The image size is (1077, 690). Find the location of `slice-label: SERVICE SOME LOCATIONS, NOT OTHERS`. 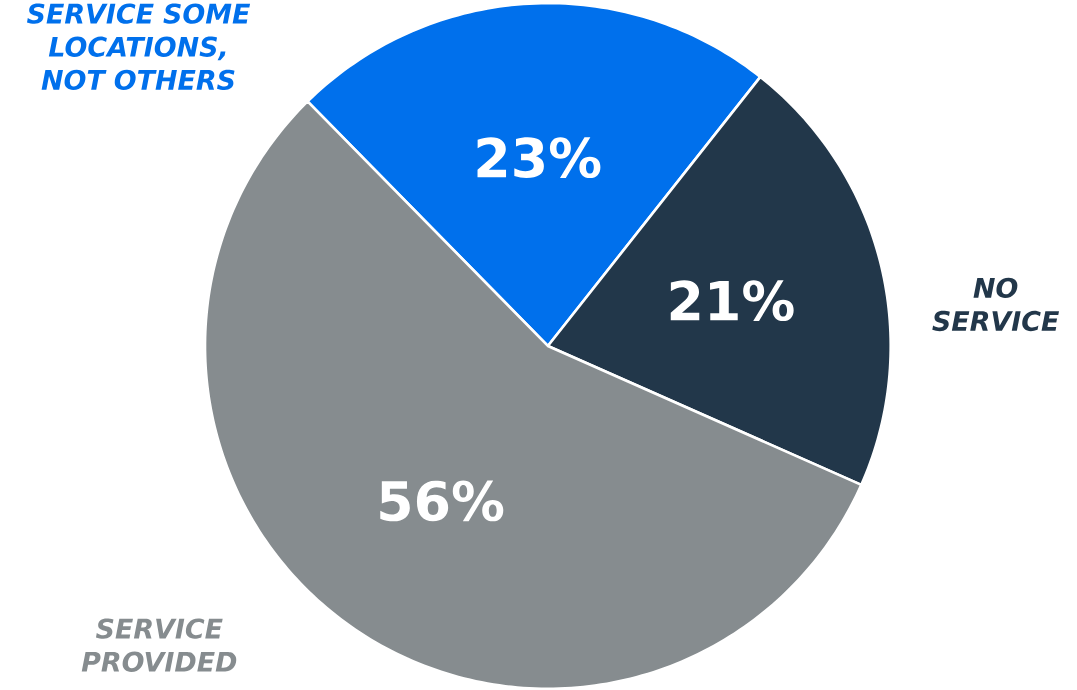

slice-label: SERVICE SOME LOCATIONS, NOT OTHERS is located at coordinates (139, 46).